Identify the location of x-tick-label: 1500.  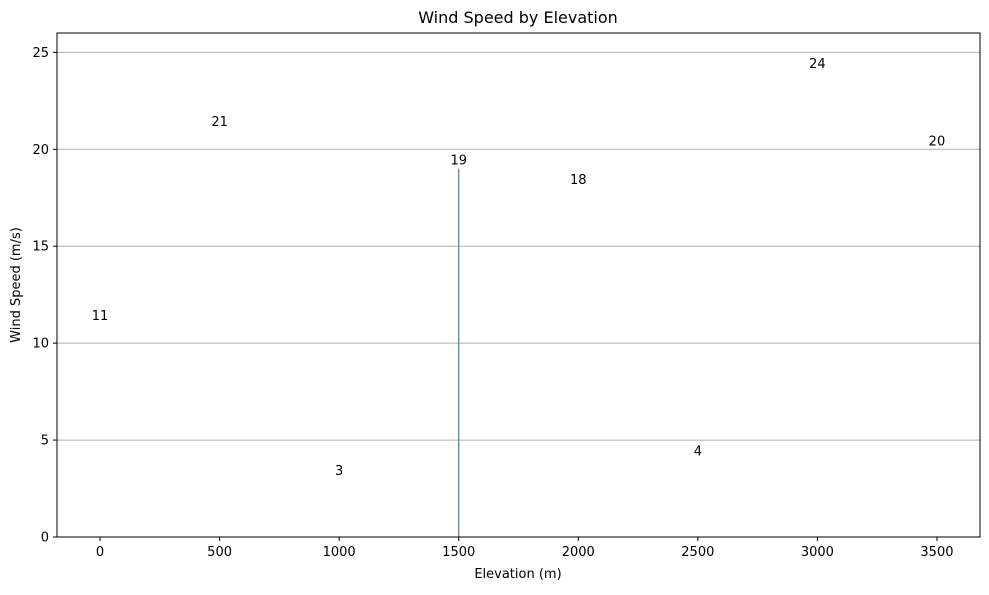
(458, 552).